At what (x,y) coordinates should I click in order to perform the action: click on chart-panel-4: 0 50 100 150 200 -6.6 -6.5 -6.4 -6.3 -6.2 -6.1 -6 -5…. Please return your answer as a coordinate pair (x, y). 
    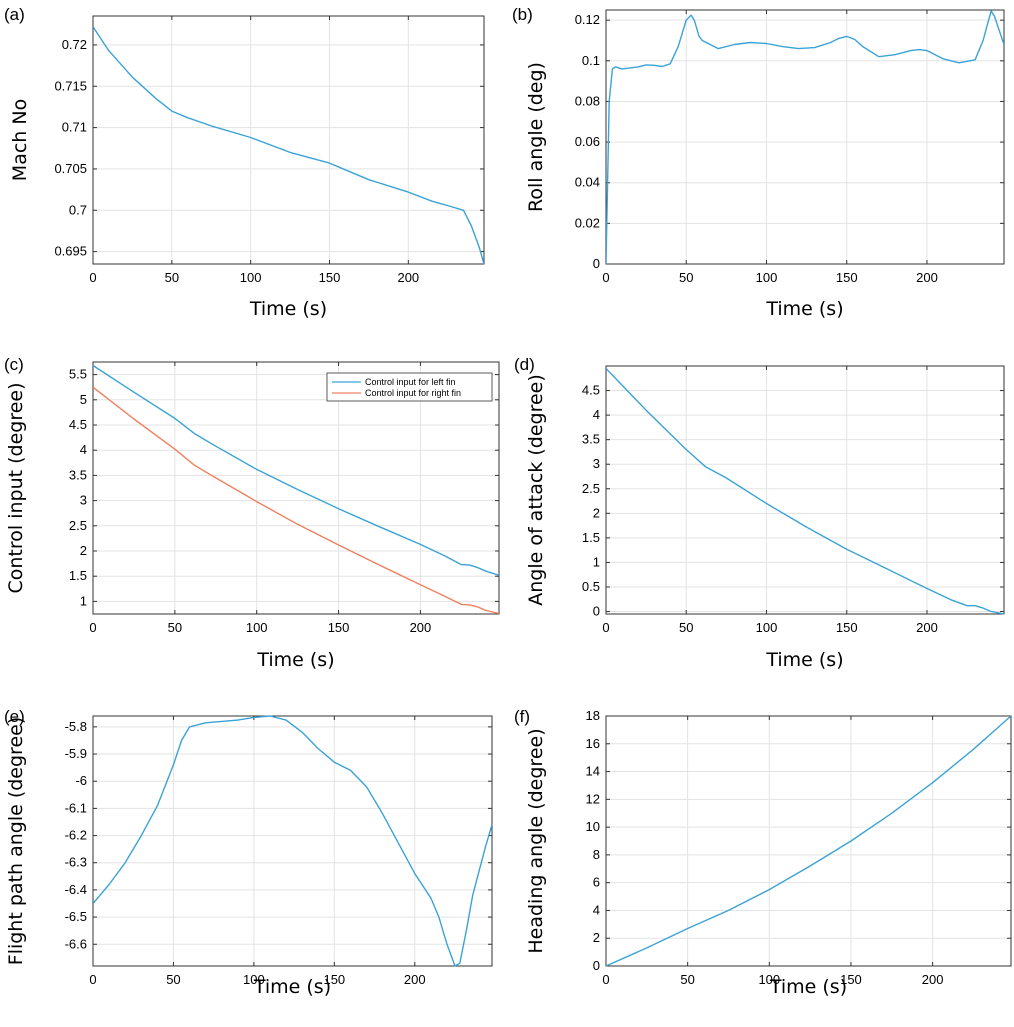
    Looking at the image, I should click on (248, 852).